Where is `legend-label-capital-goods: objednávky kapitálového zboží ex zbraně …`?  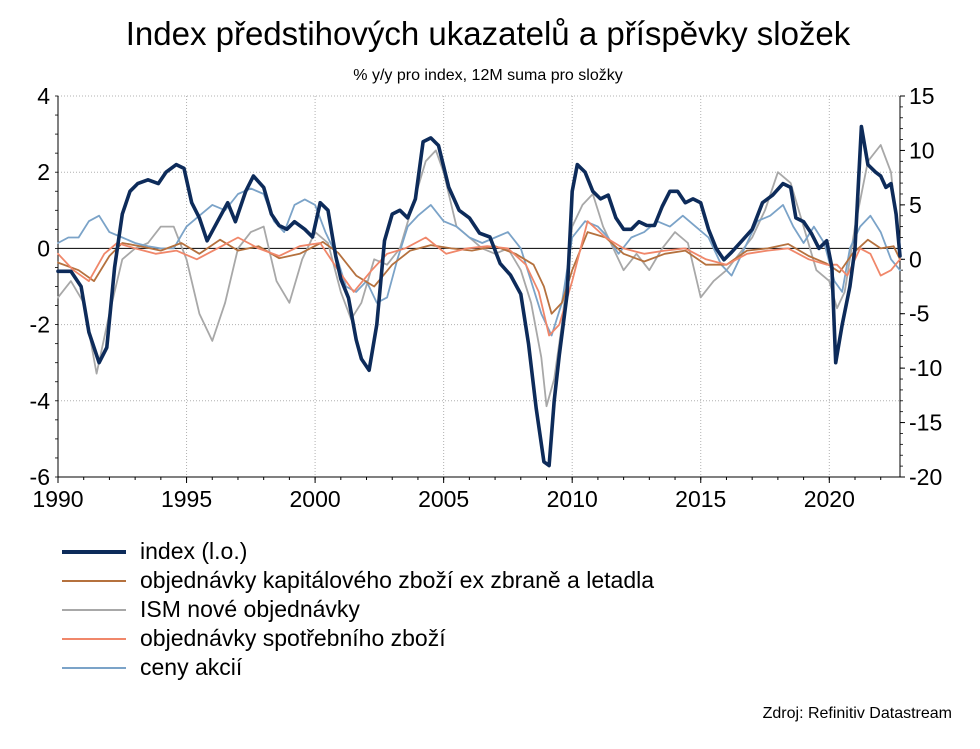 legend-label-capital-goods: objednávky kapitálového zboží ex zbraně … is located at coordinates (397, 580).